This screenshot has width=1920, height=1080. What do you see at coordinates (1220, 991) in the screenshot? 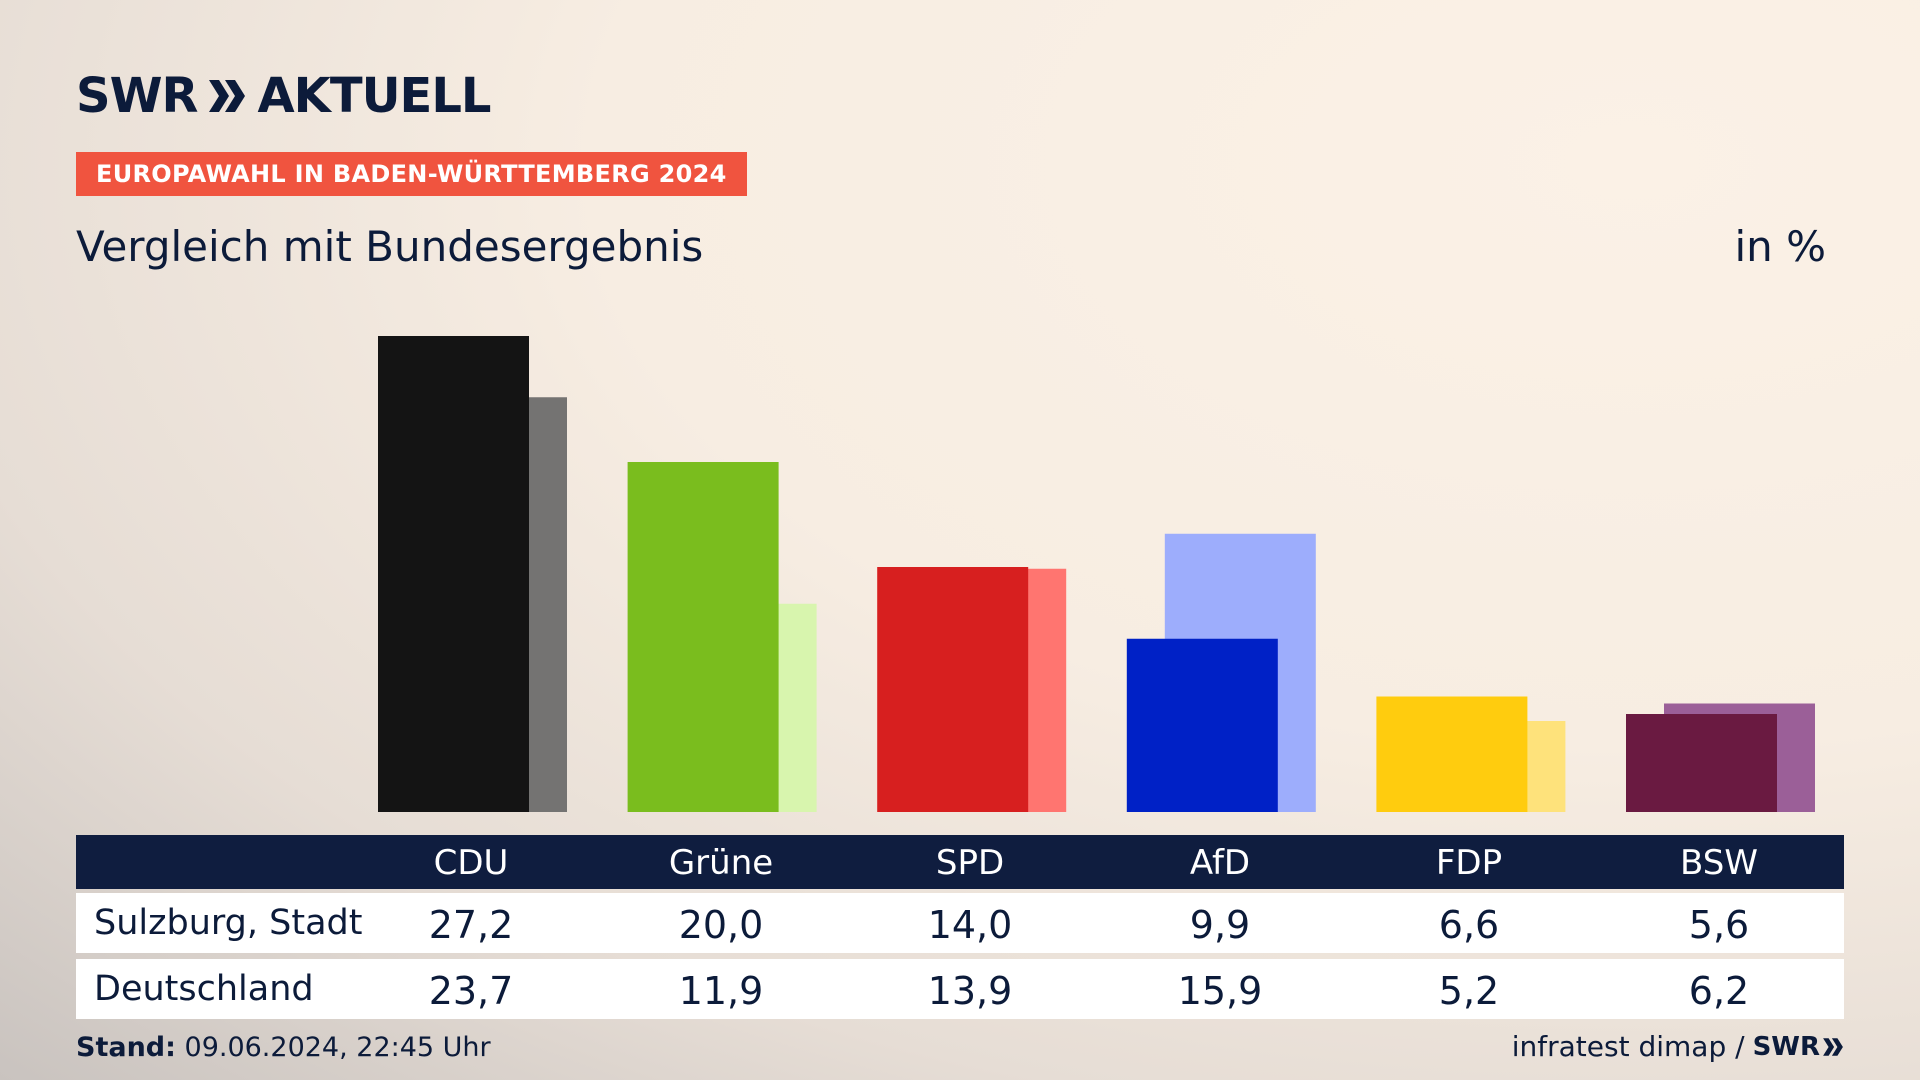
I see `table-cell: 15,9` at bounding box center [1220, 991].